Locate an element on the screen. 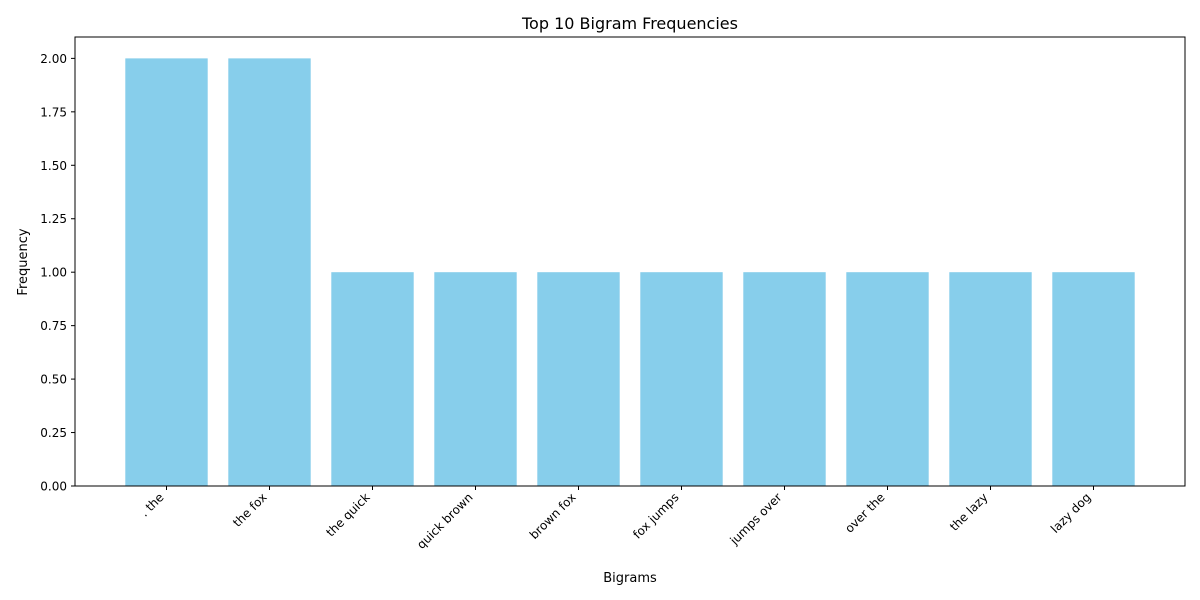  x-axis-label: Bigrams is located at coordinates (630, 578).